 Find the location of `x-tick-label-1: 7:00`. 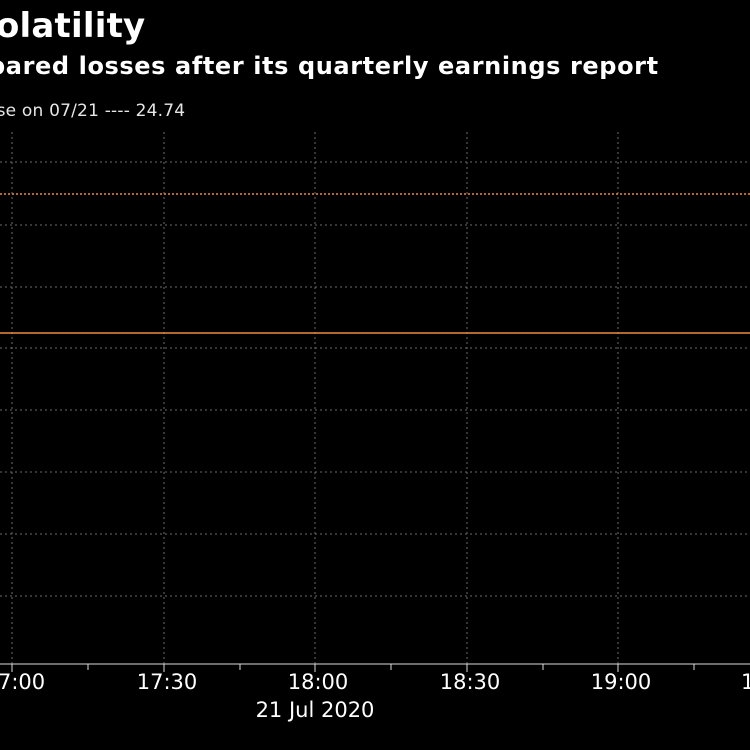

x-tick-label-1: 7:00 is located at coordinates (22, 682).